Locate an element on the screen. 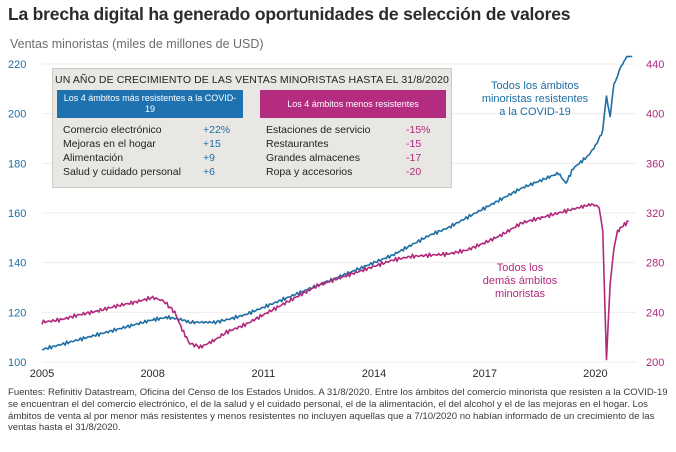 The width and height of the screenshot is (676, 452). row-label: Alimentación is located at coordinates (93, 158).